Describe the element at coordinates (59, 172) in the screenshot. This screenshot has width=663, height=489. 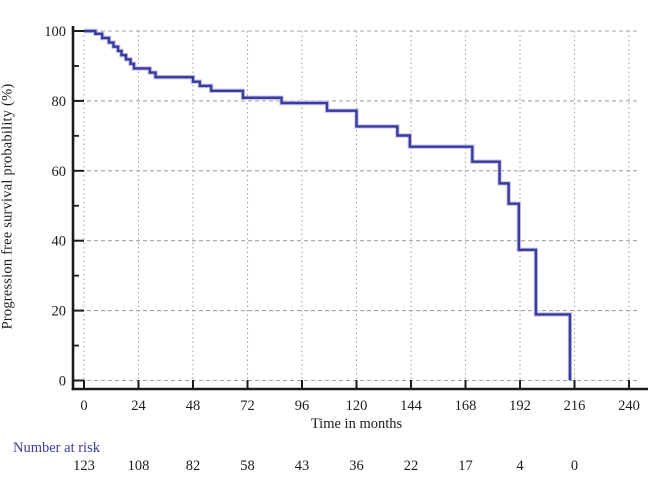
I see `y-tick-label: 60` at that location.